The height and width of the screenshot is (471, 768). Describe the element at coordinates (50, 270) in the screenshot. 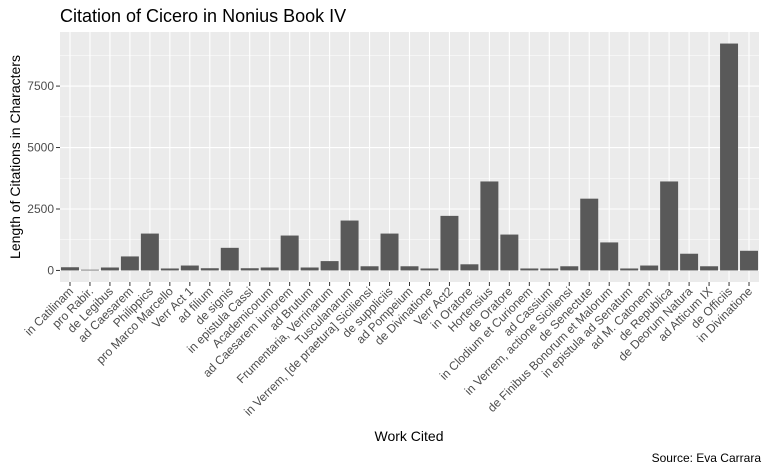

I see `y-tick-label: 0` at that location.